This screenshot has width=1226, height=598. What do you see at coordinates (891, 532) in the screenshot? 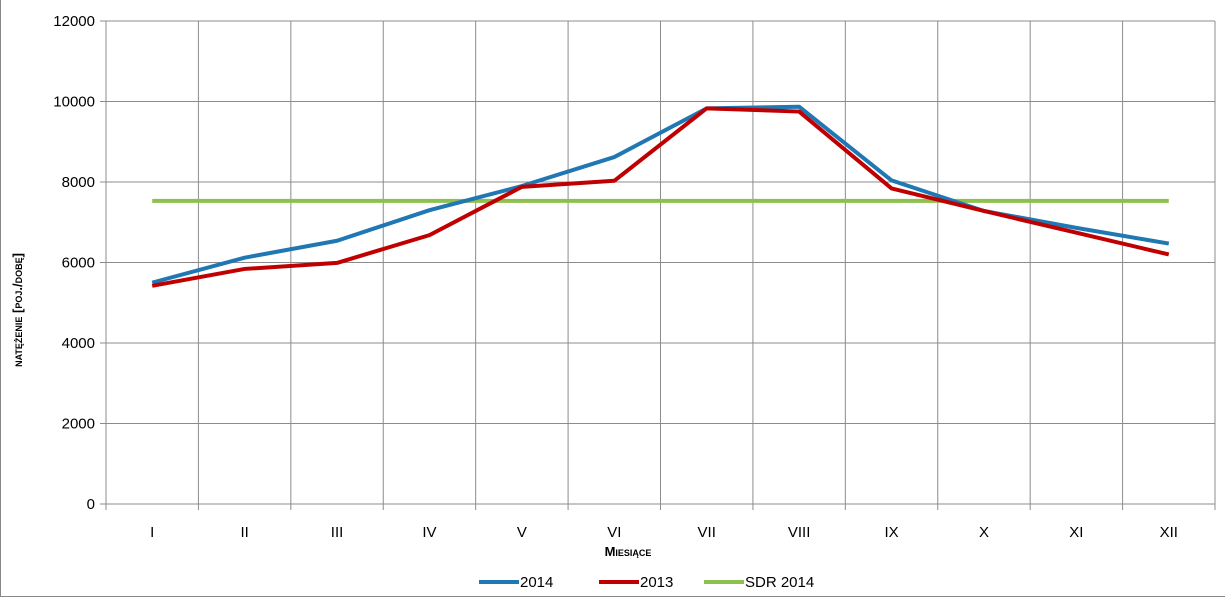
I see `x-tick-label: IX` at bounding box center [891, 532].